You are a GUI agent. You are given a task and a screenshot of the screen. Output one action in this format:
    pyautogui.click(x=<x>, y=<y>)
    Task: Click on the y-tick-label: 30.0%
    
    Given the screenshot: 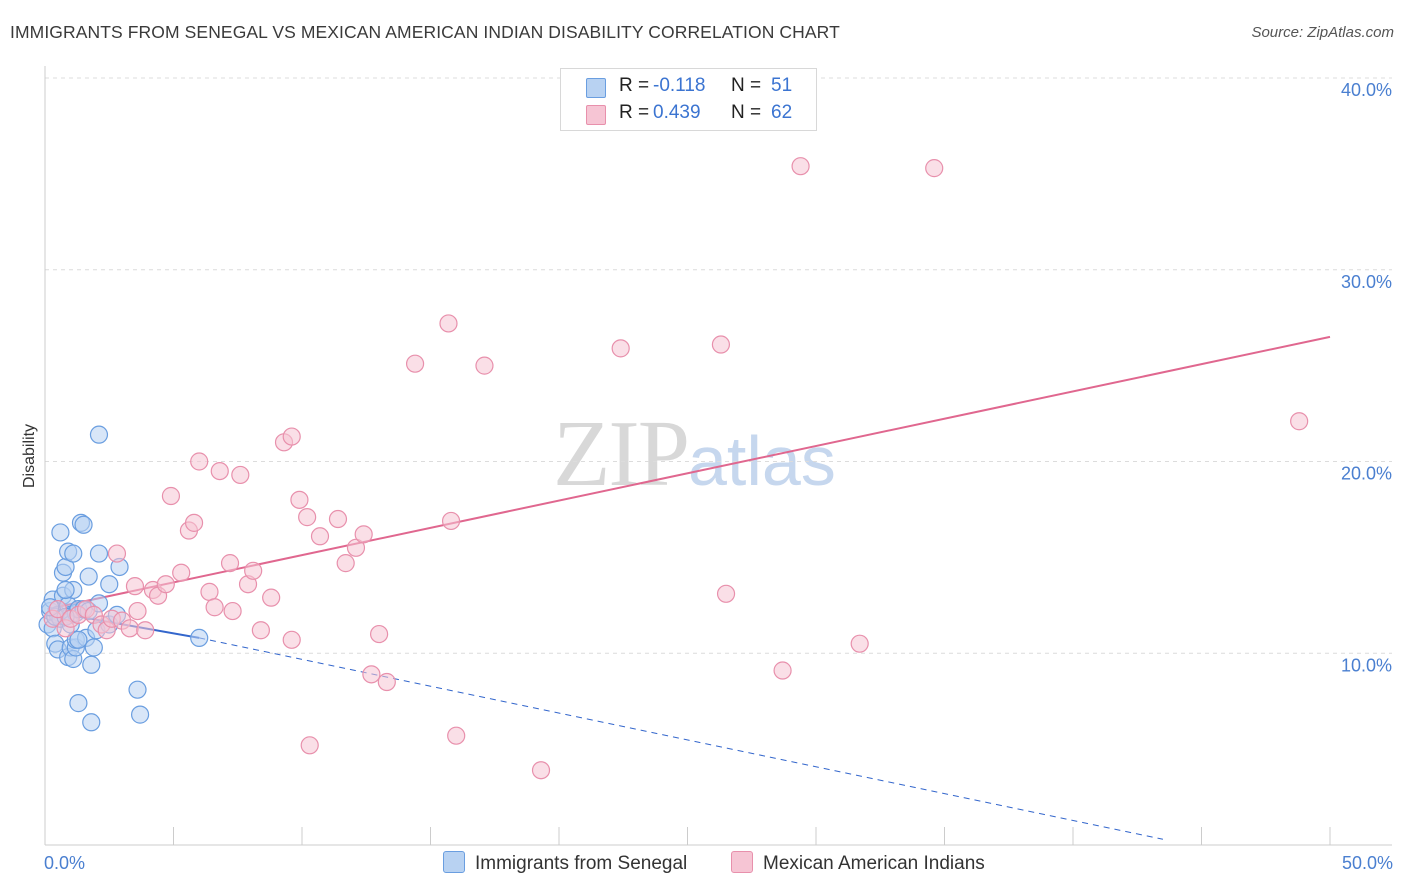 What is the action you would take?
    pyautogui.click(x=1366, y=282)
    